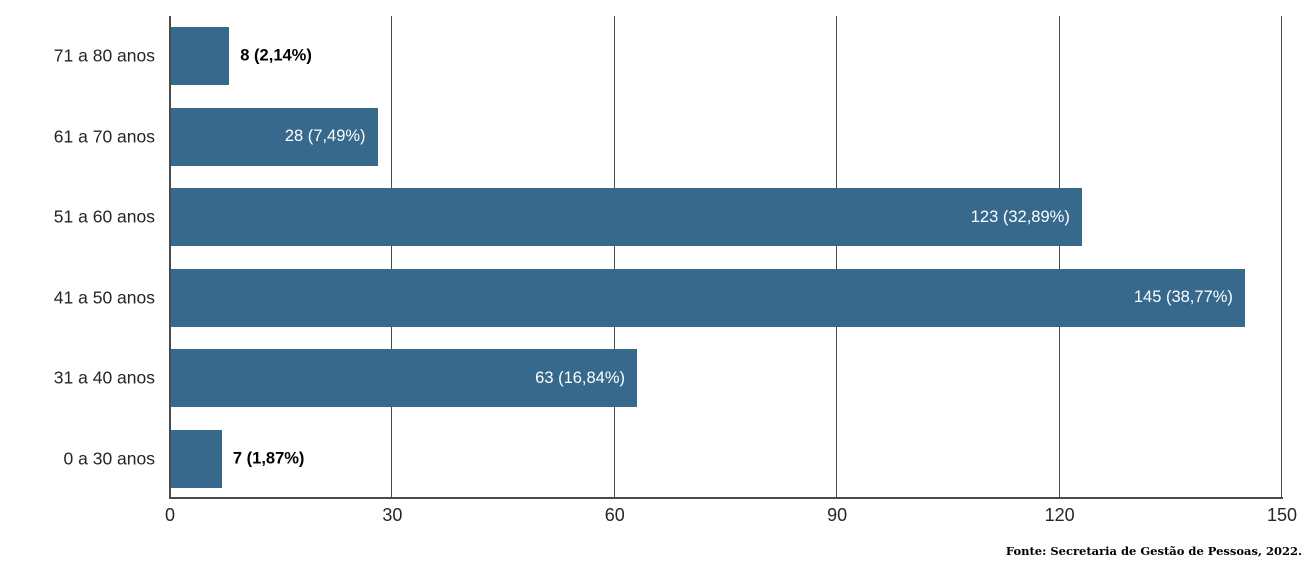 This screenshot has width=1314, height=576. What do you see at coordinates (1282, 515) in the screenshot?
I see `x-tick-label: 150` at bounding box center [1282, 515].